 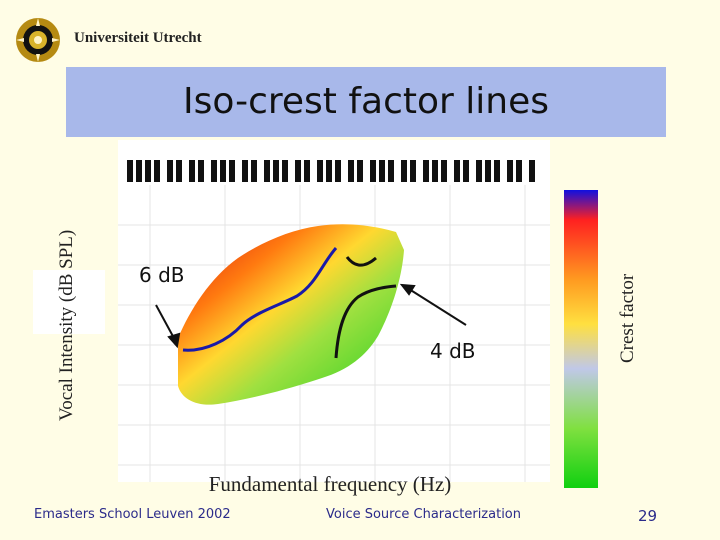 I want to click on university-logo: Universiteit Utrecht, so click(x=114, y=41).